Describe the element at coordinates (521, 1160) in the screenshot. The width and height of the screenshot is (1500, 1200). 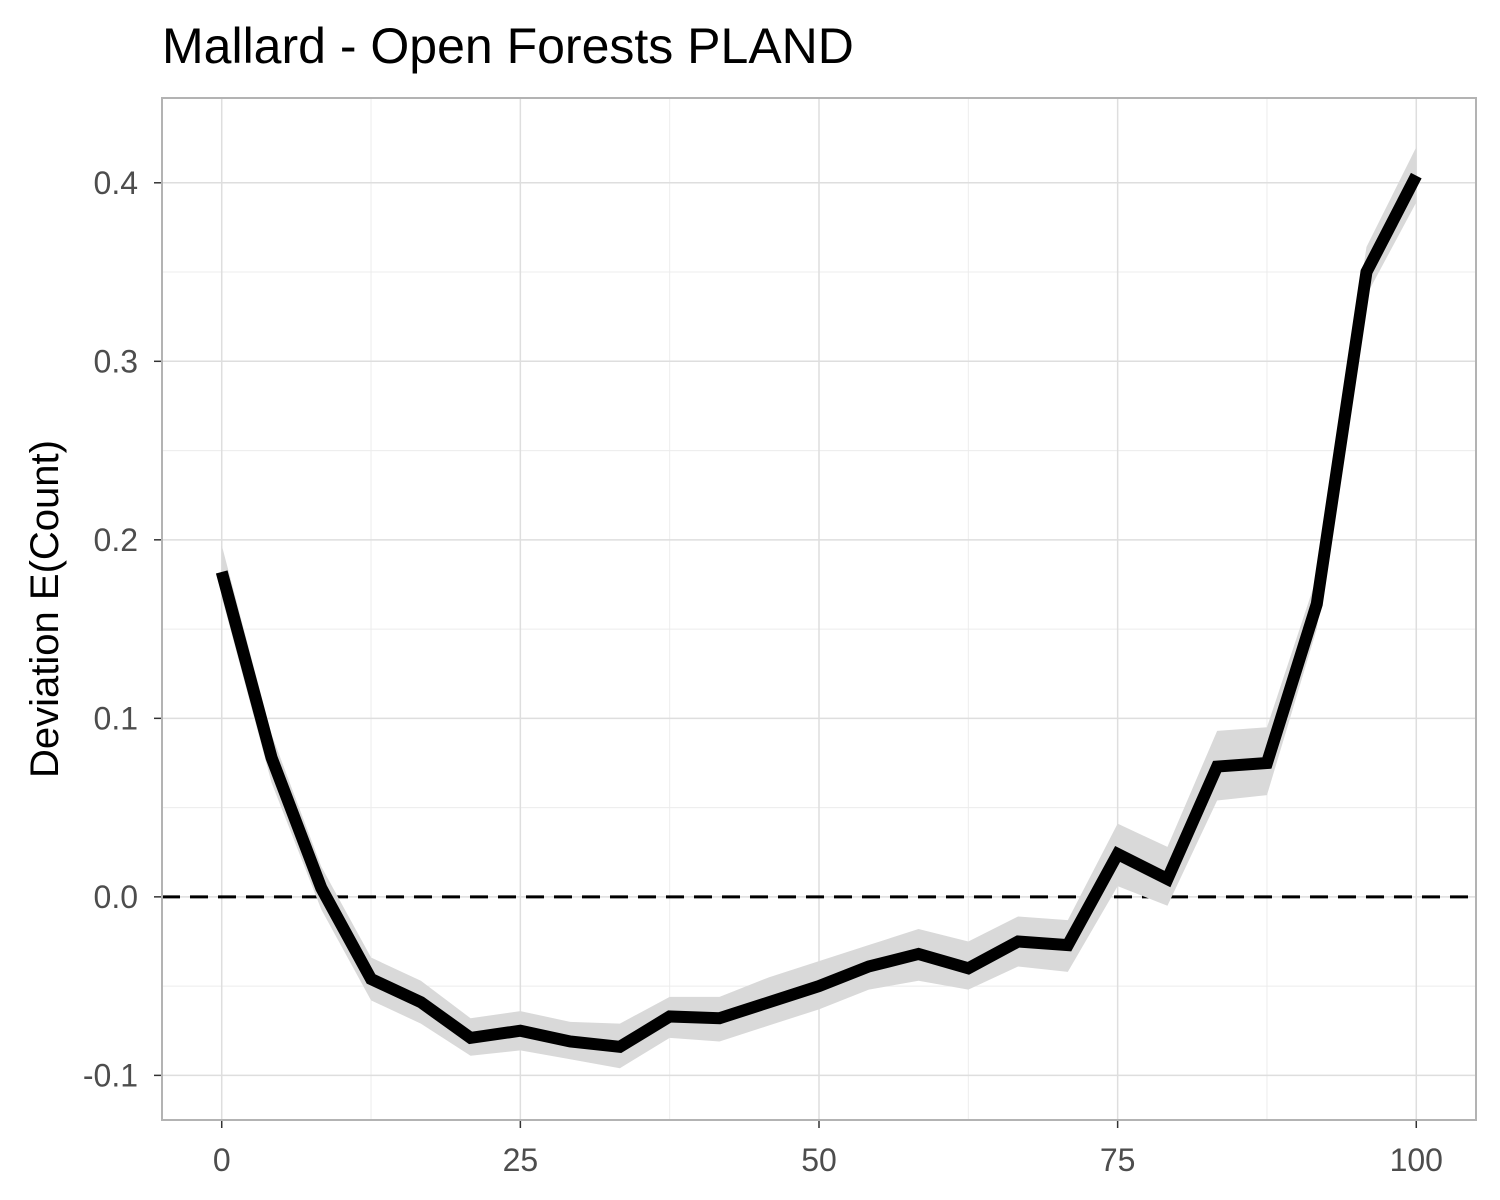
I see `x-tick-label: 25` at that location.